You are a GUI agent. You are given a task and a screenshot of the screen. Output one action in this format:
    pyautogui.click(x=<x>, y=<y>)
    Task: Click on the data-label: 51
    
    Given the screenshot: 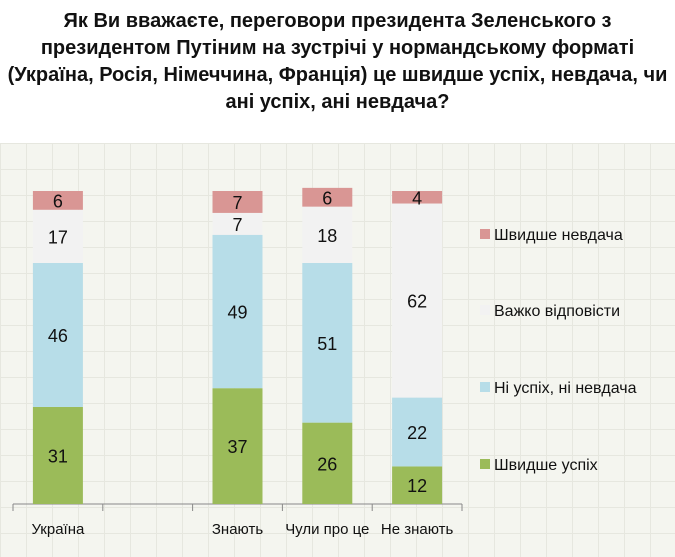 What is the action you would take?
    pyautogui.click(x=327, y=344)
    